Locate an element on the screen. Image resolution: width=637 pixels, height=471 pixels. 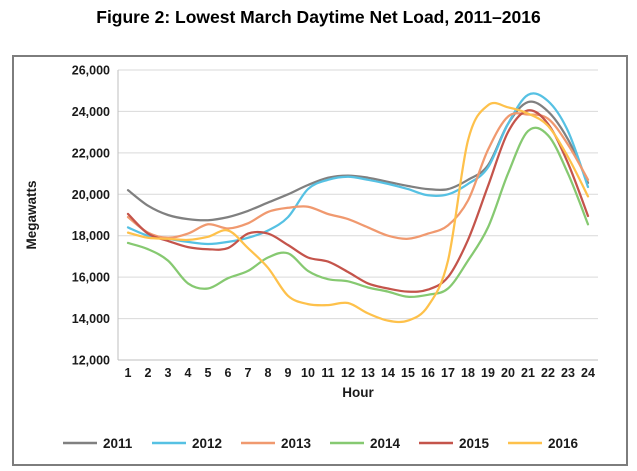
x-tick-label: 12 is located at coordinates (348, 373).